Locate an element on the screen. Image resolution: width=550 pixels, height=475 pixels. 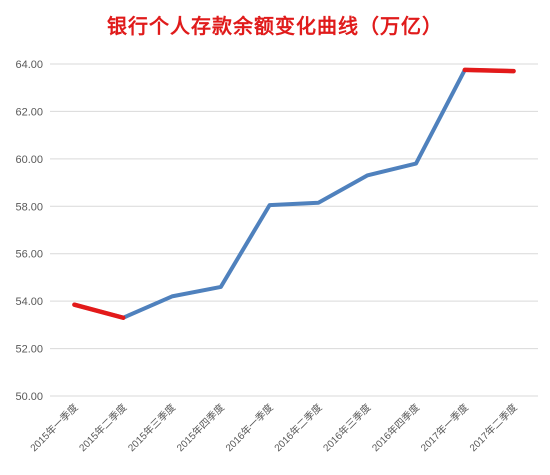
x-tick-label: 2016年四季度 is located at coordinates (395, 427).